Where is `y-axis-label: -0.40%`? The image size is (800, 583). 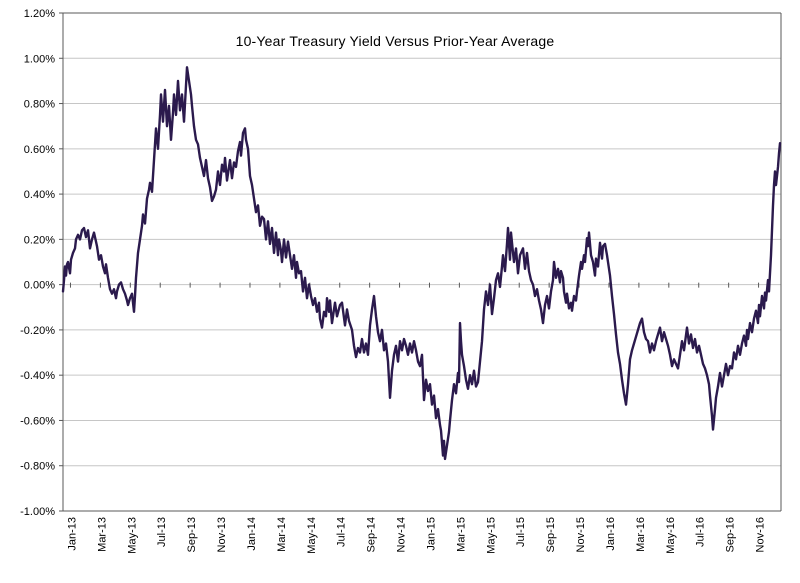 y-axis-label: -0.40% is located at coordinates (37, 376).